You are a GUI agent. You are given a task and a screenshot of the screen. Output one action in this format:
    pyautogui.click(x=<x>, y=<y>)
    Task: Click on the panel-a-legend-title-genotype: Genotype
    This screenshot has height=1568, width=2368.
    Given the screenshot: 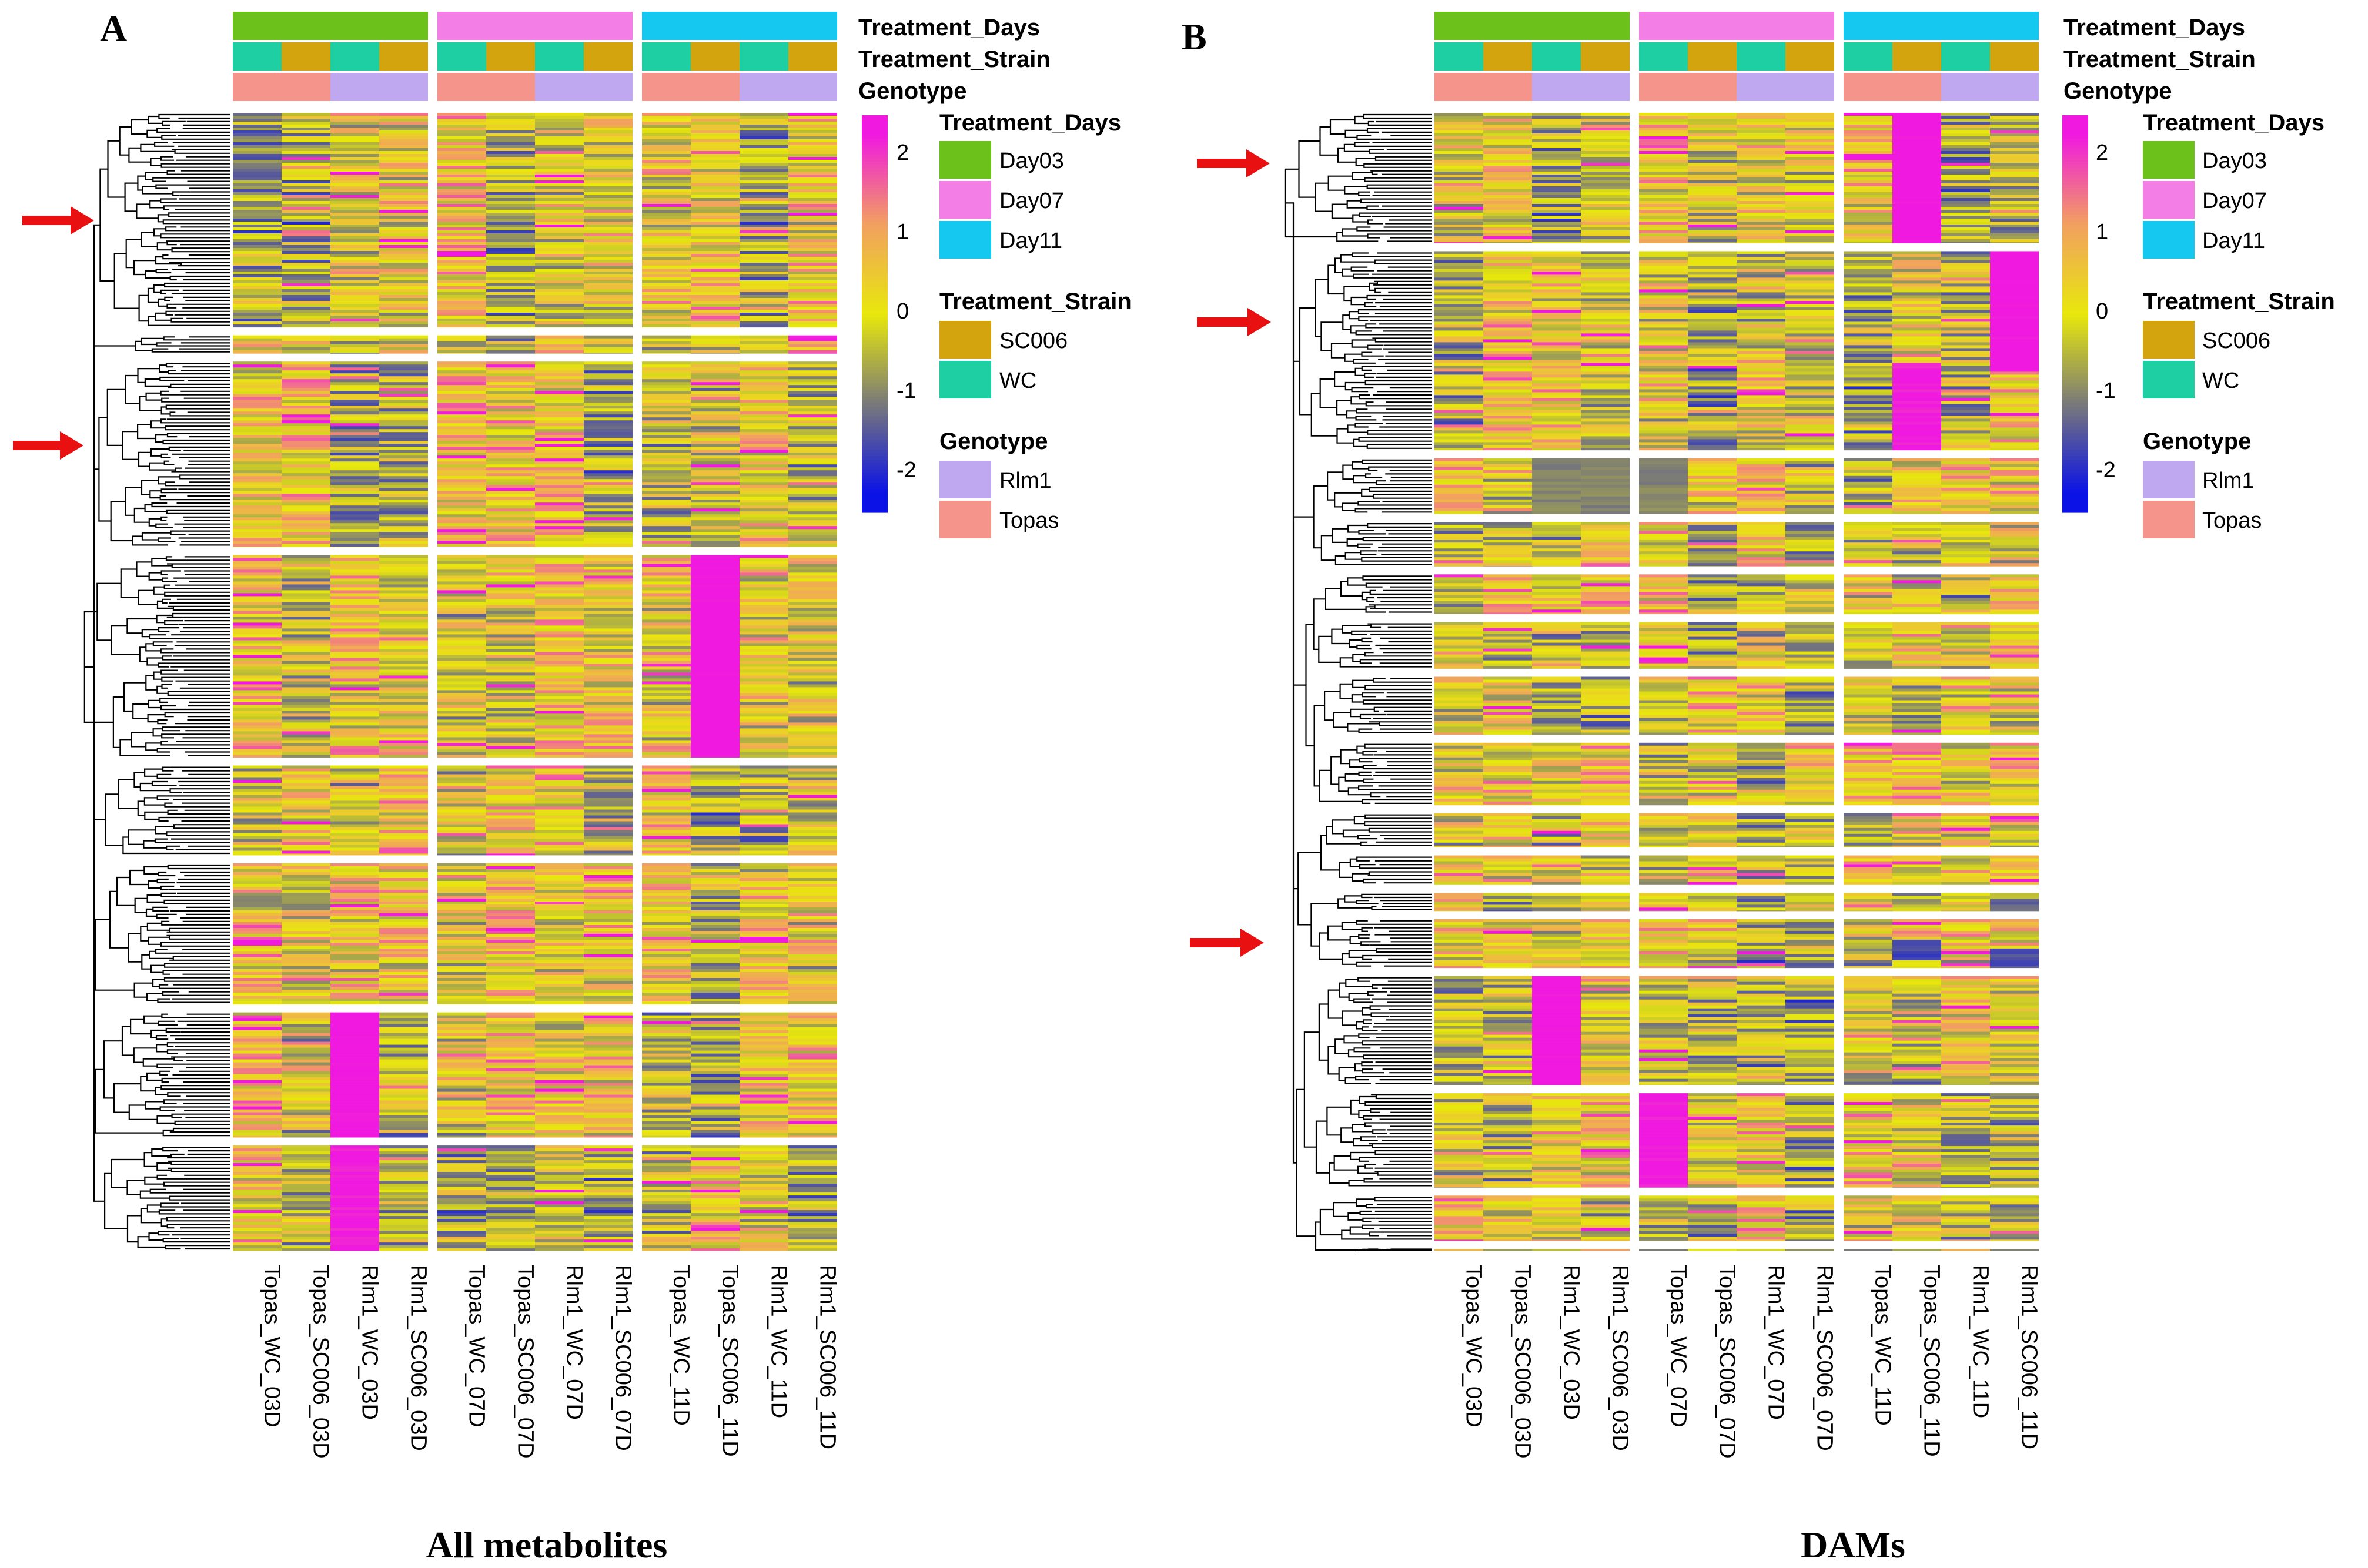 What is the action you would take?
    pyautogui.click(x=994, y=441)
    